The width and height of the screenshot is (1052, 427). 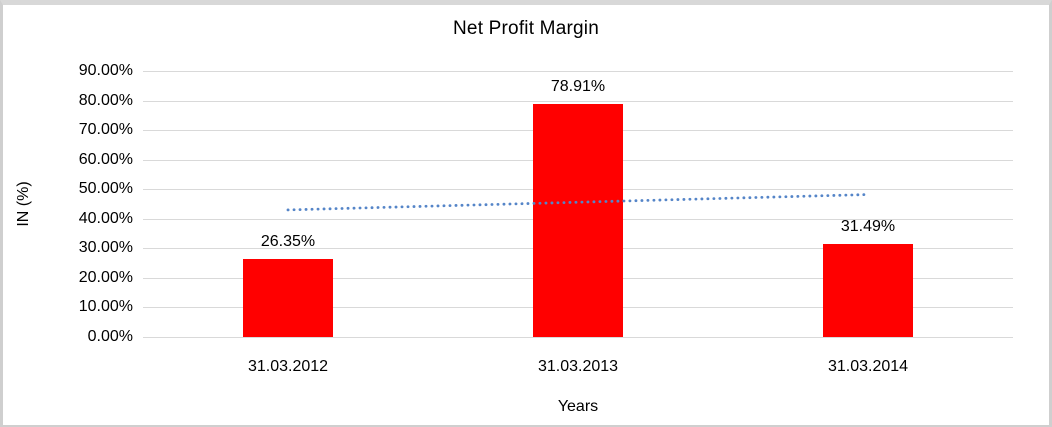 What do you see at coordinates (110, 336) in the screenshot?
I see `y-axis-tick-label: 0.00%` at bounding box center [110, 336].